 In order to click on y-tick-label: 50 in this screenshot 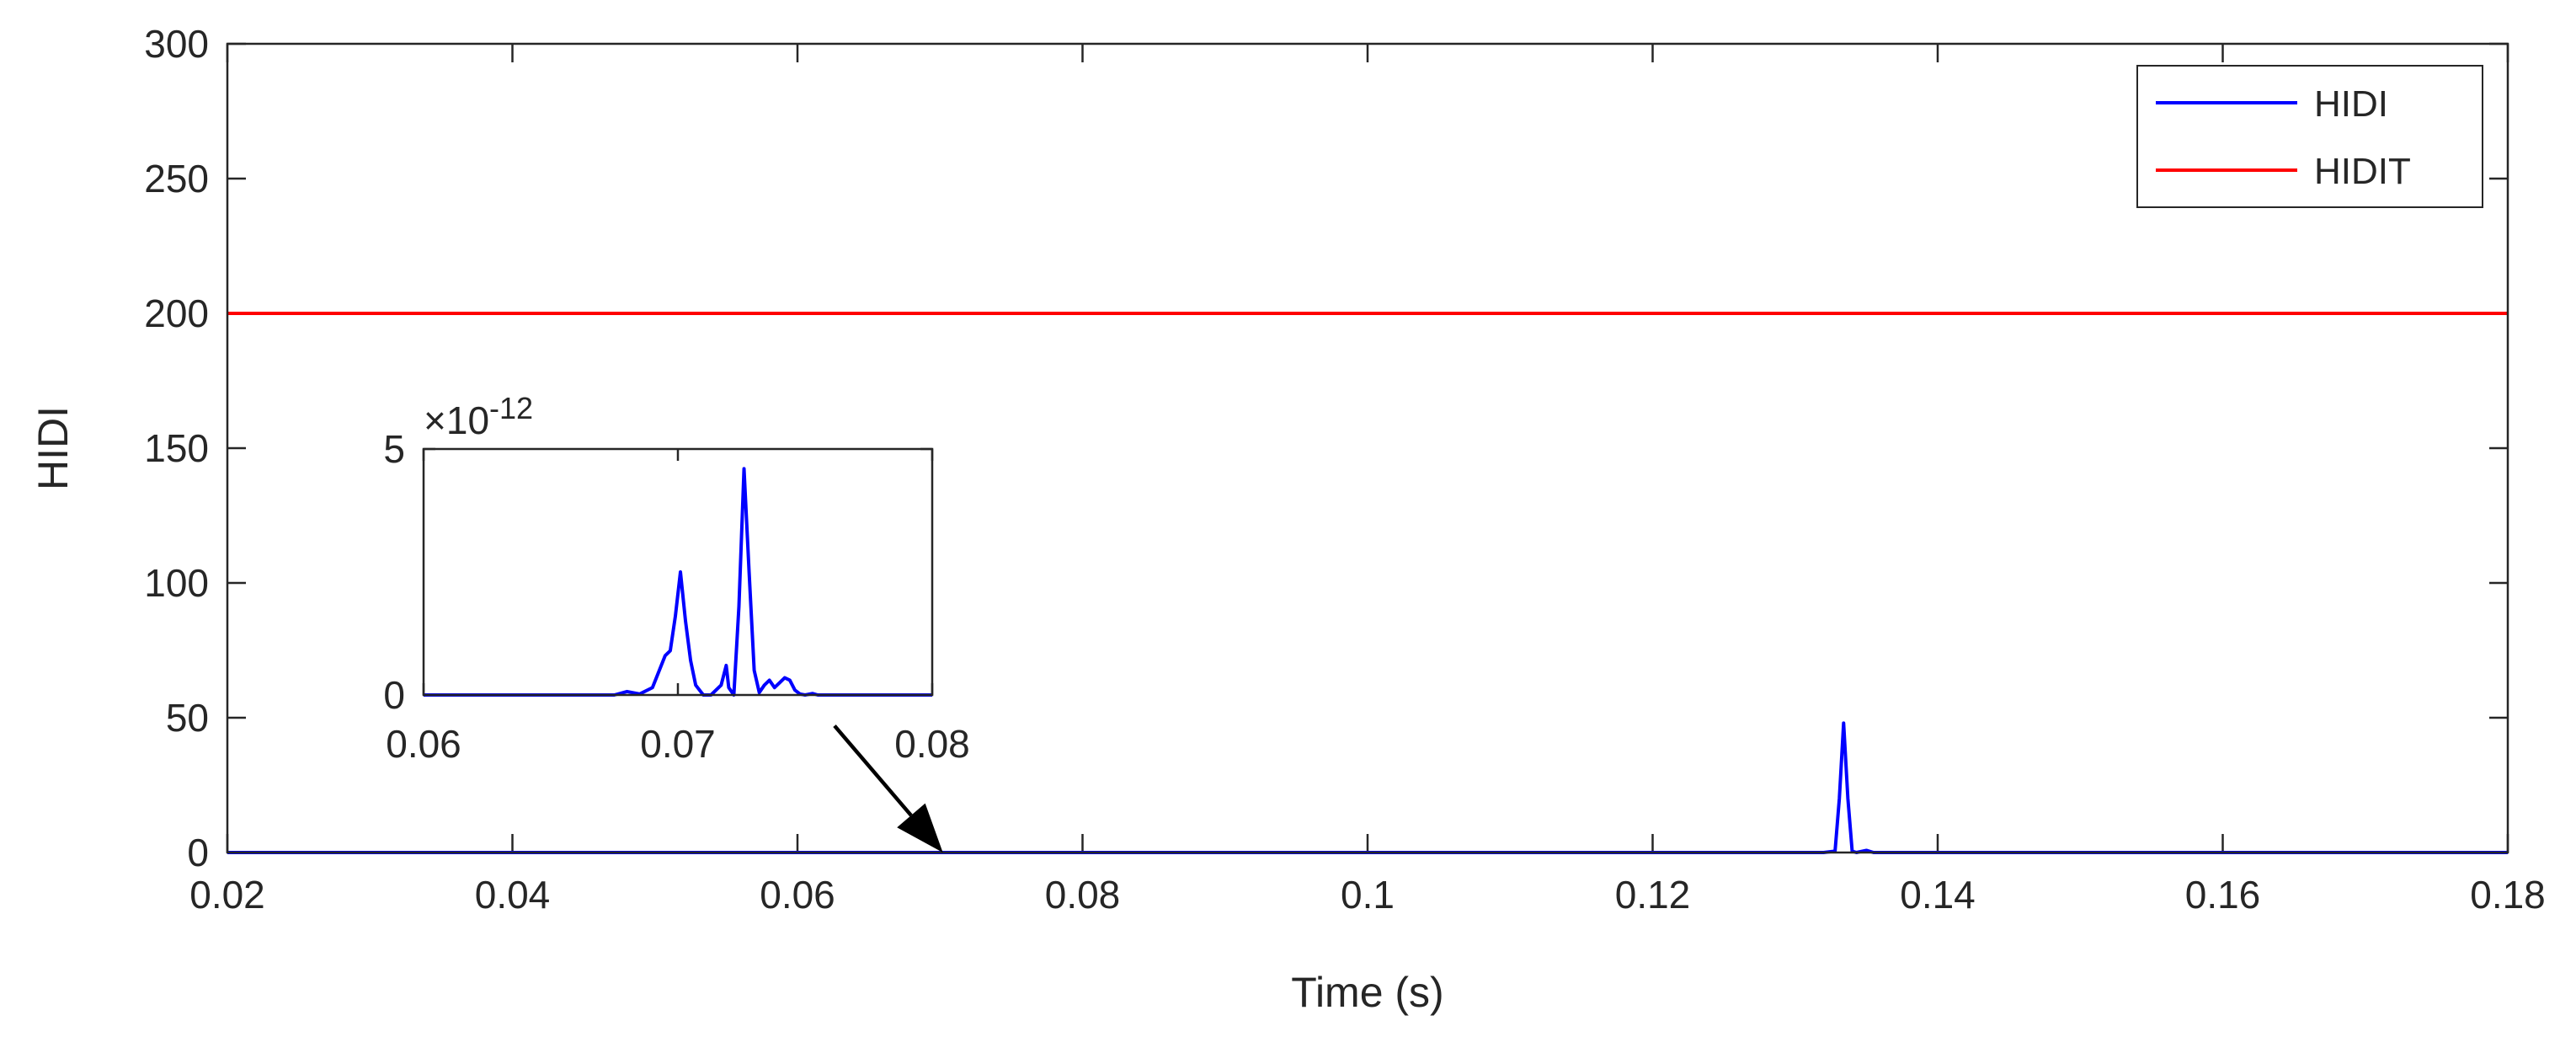, I will do `click(187, 718)`.